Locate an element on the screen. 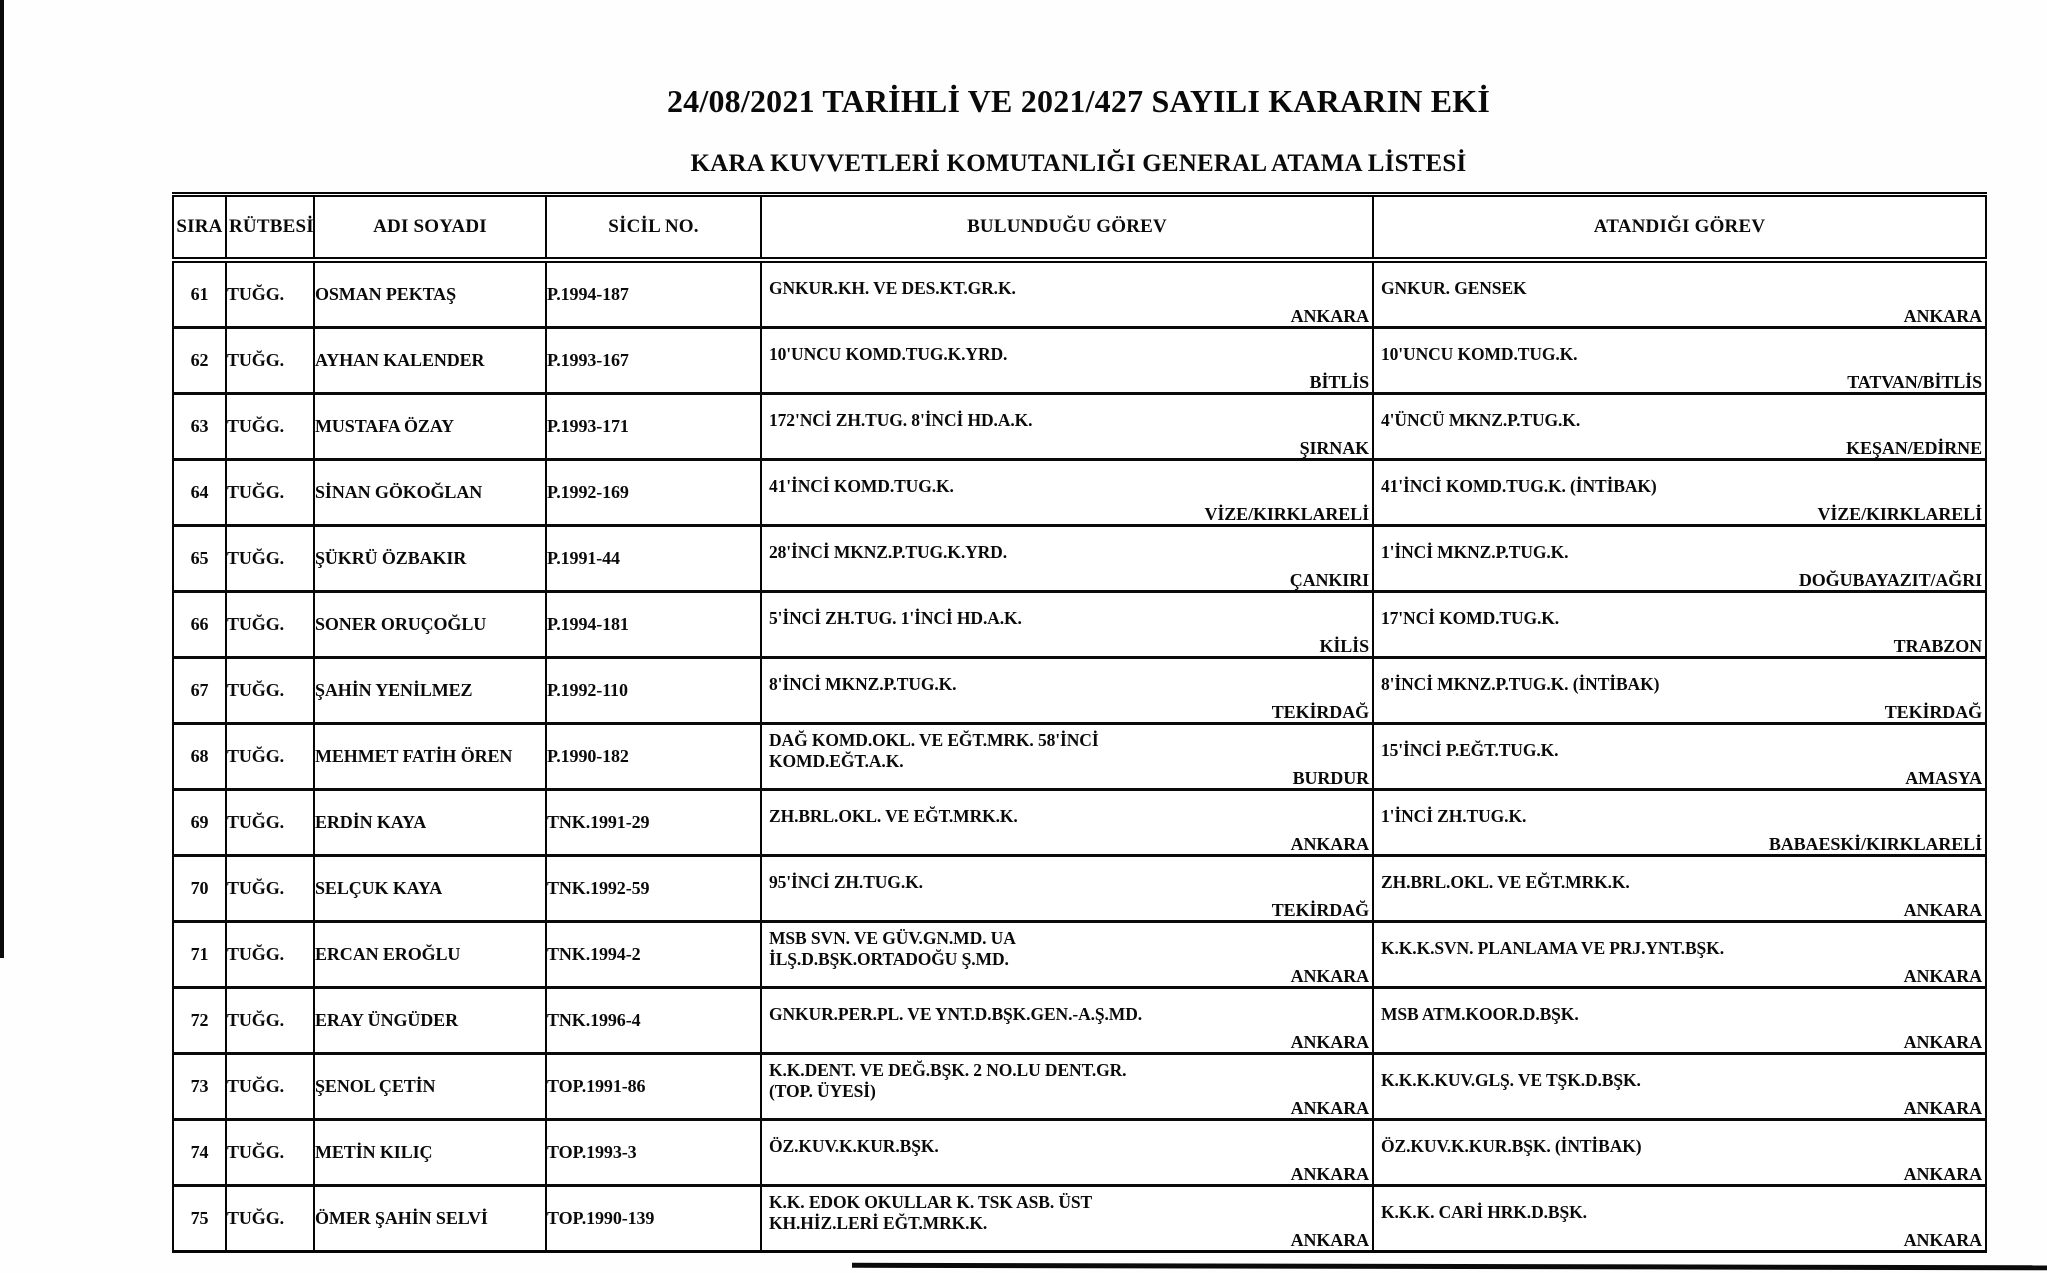  cell-name: METİN KILIÇ is located at coordinates (430, 1152).